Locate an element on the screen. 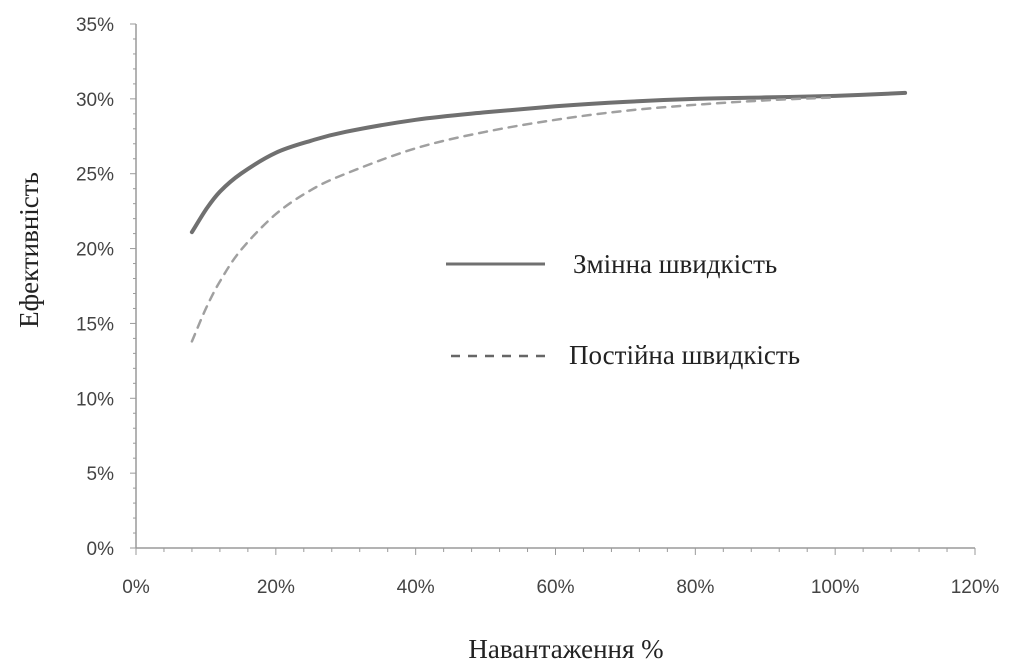  legend-label-variable-speed: Змінна швидкість is located at coordinates (675, 264).